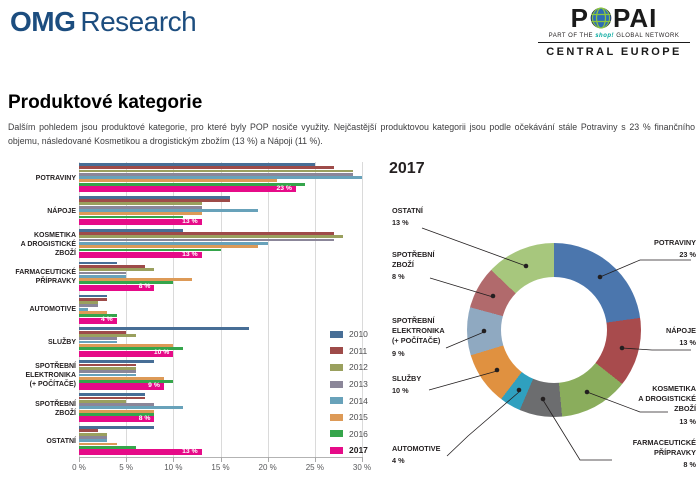 The image size is (700, 482). What do you see at coordinates (55, 408) in the screenshot?
I see `category-label: SPOTŘEBNÍ ZBOŽÍ` at bounding box center [55, 408].